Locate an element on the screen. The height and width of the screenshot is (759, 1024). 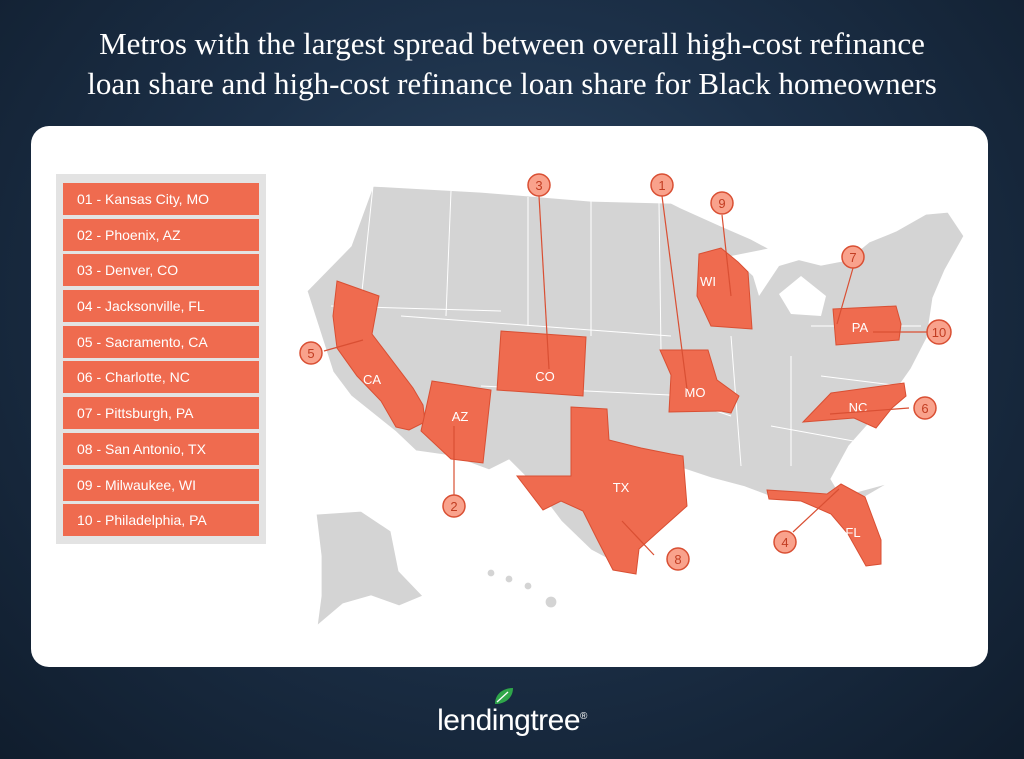
state-label-wi: WI is located at coordinates (708, 281).